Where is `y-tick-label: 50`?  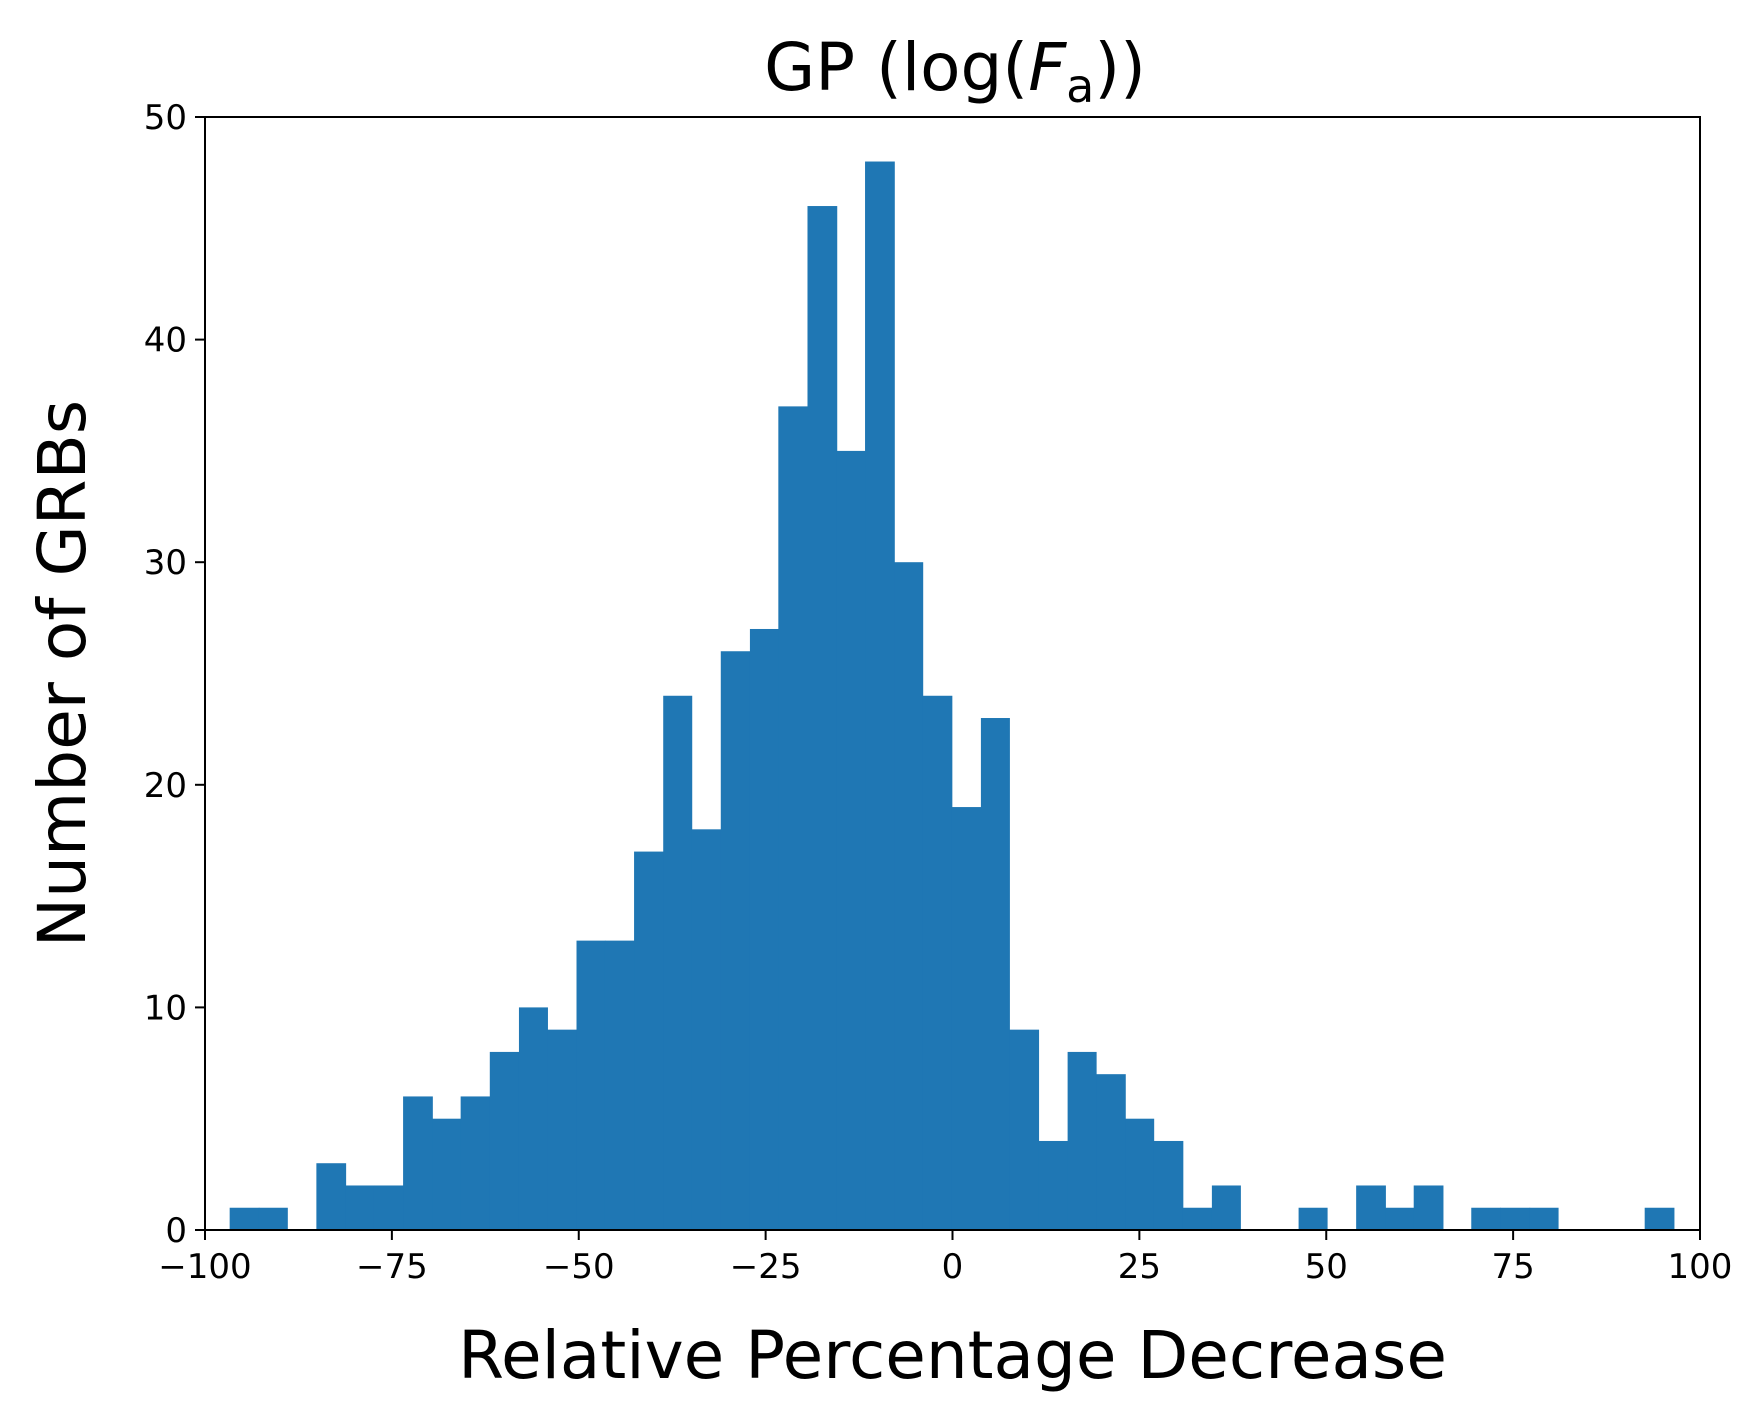 y-tick-label: 50 is located at coordinates (165, 118).